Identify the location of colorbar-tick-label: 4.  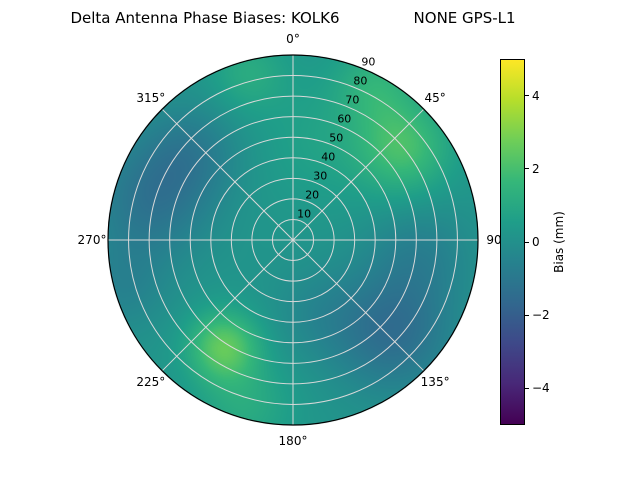
(536, 95).